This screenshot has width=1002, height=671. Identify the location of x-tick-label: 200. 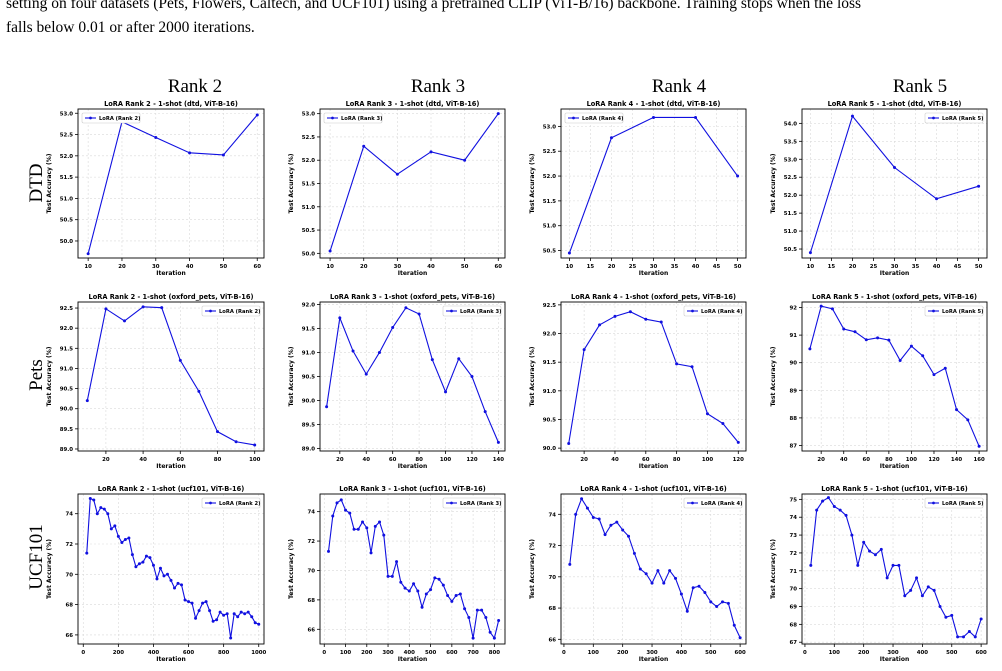
(623, 653).